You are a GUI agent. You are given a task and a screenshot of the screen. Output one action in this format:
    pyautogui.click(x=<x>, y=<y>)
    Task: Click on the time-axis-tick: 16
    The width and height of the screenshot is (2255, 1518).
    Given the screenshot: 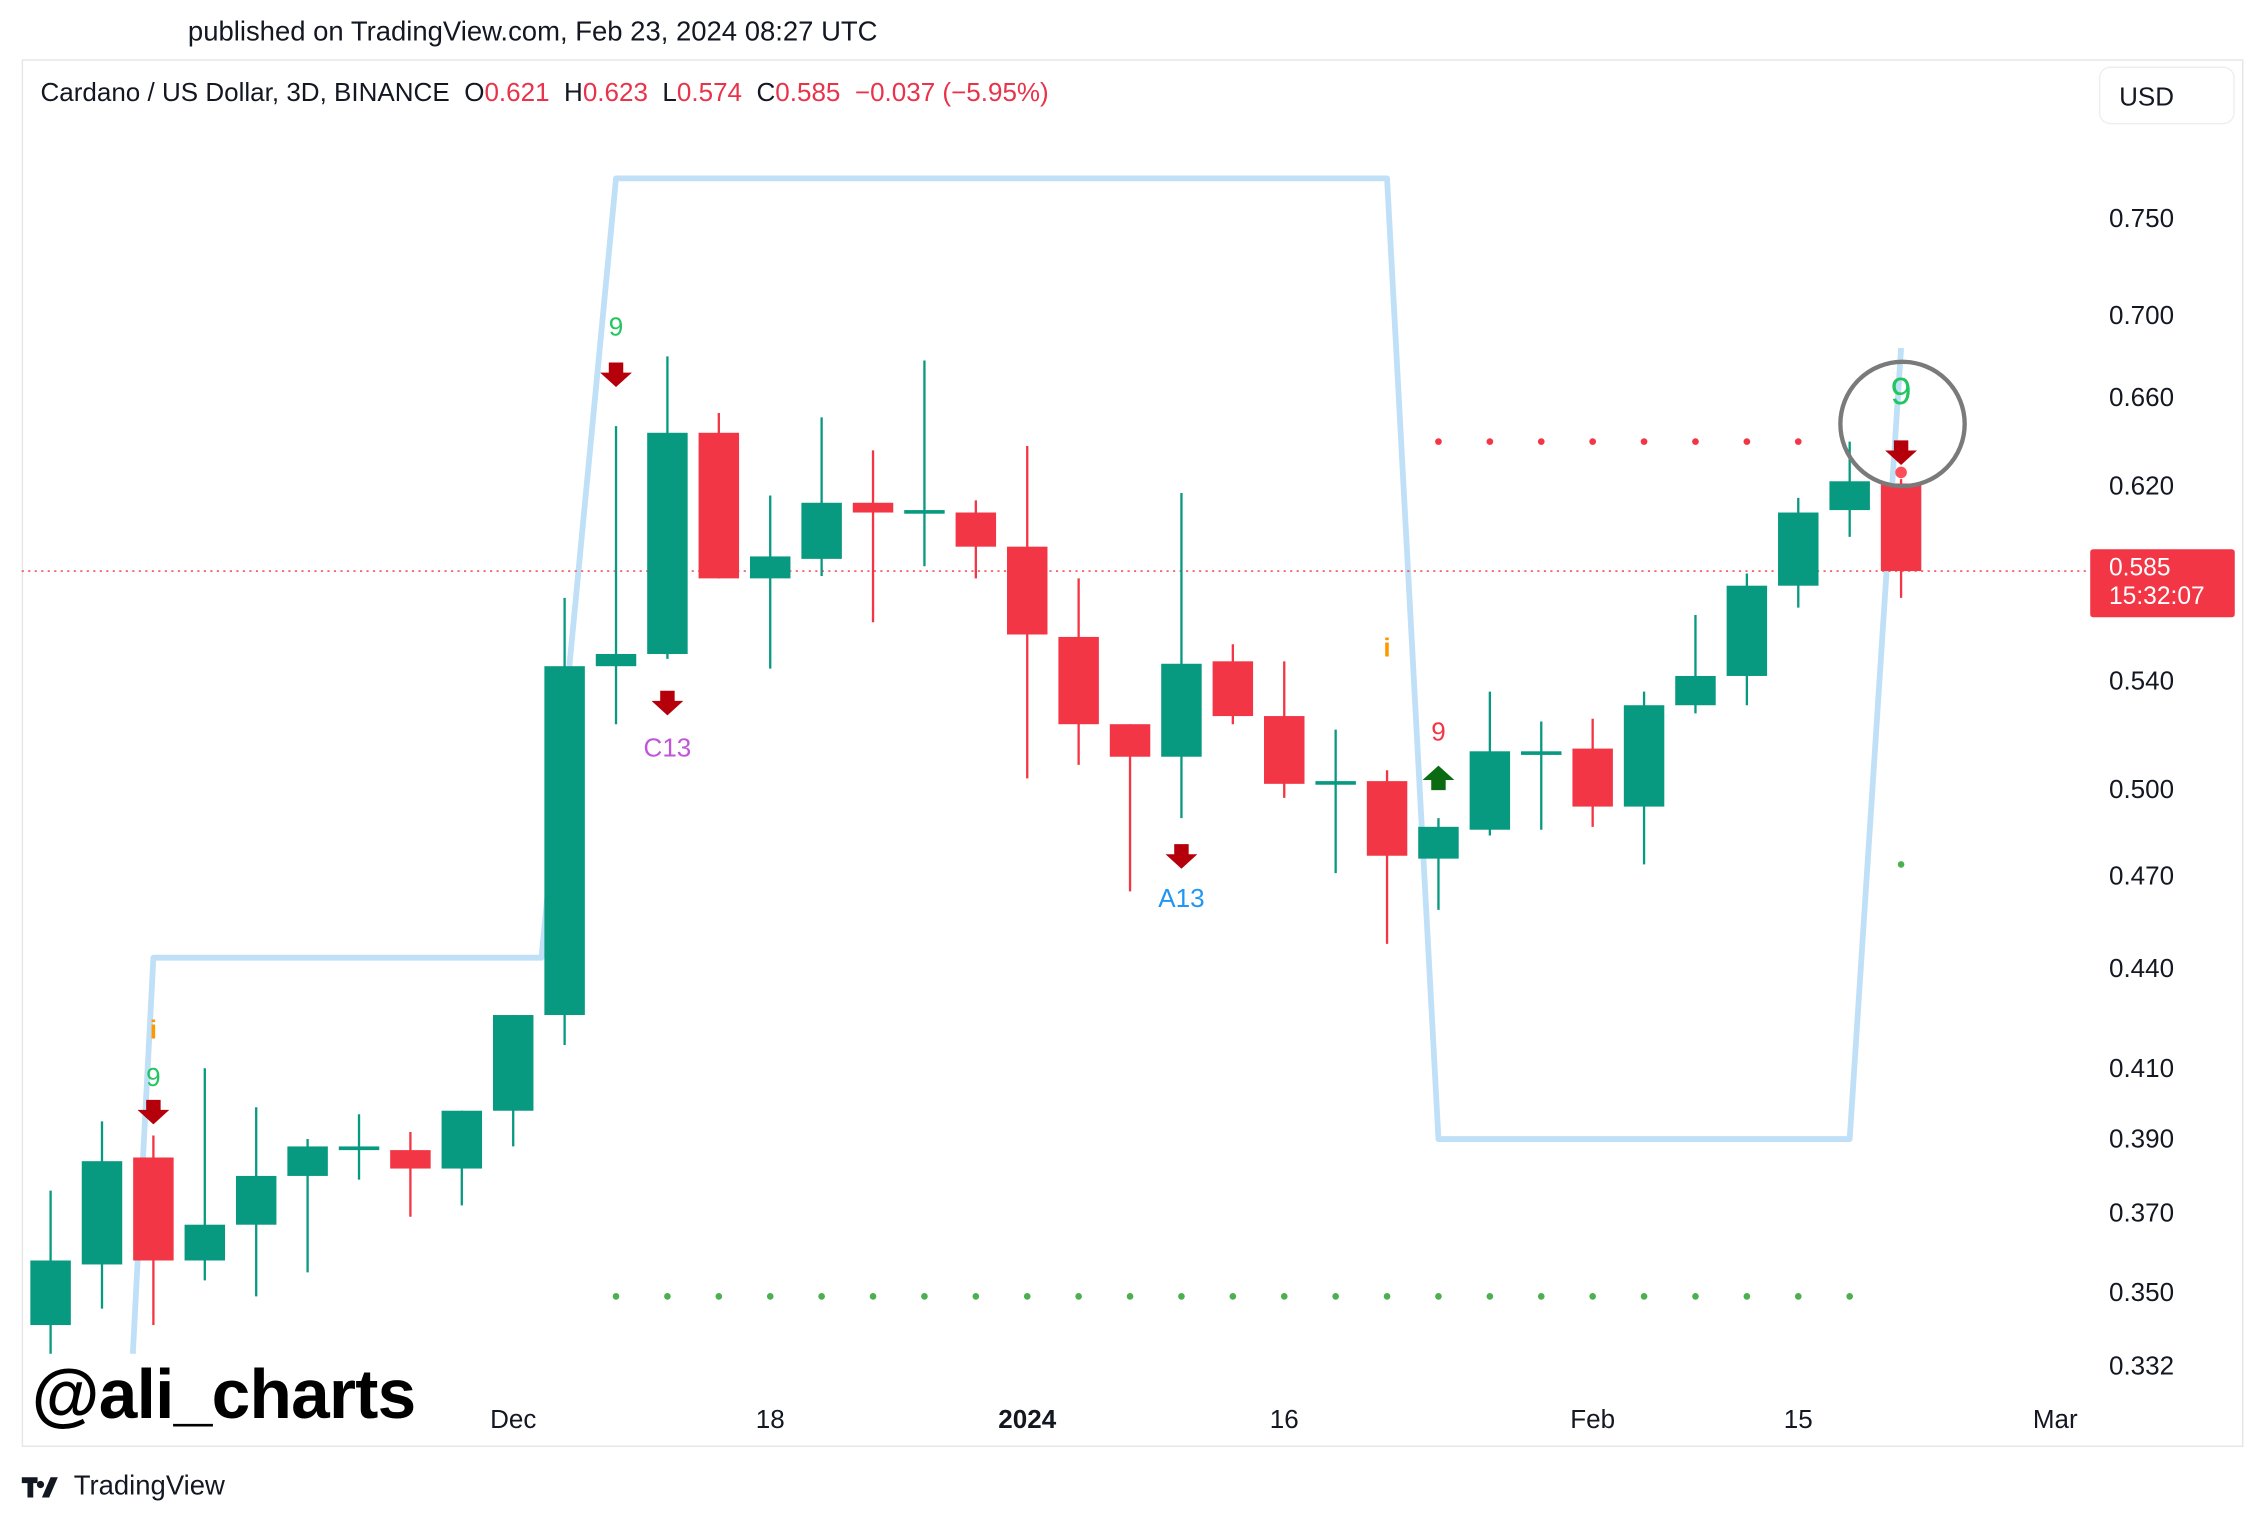 What is the action you would take?
    pyautogui.click(x=1284, y=1419)
    